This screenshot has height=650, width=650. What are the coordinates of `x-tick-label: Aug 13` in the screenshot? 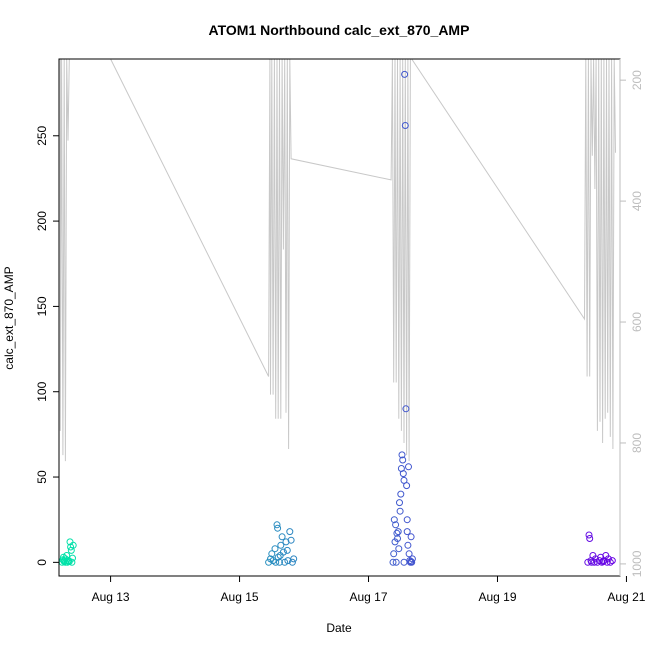 It's located at (111, 597).